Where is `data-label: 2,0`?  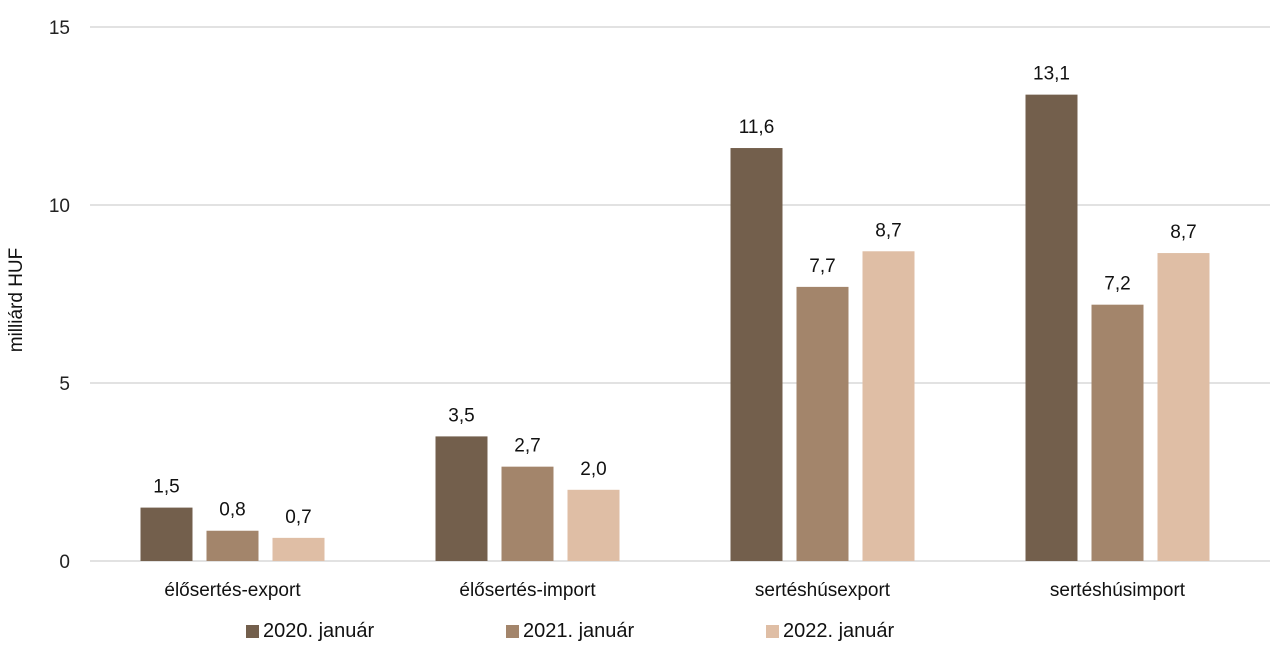
data-label: 2,0 is located at coordinates (593, 469).